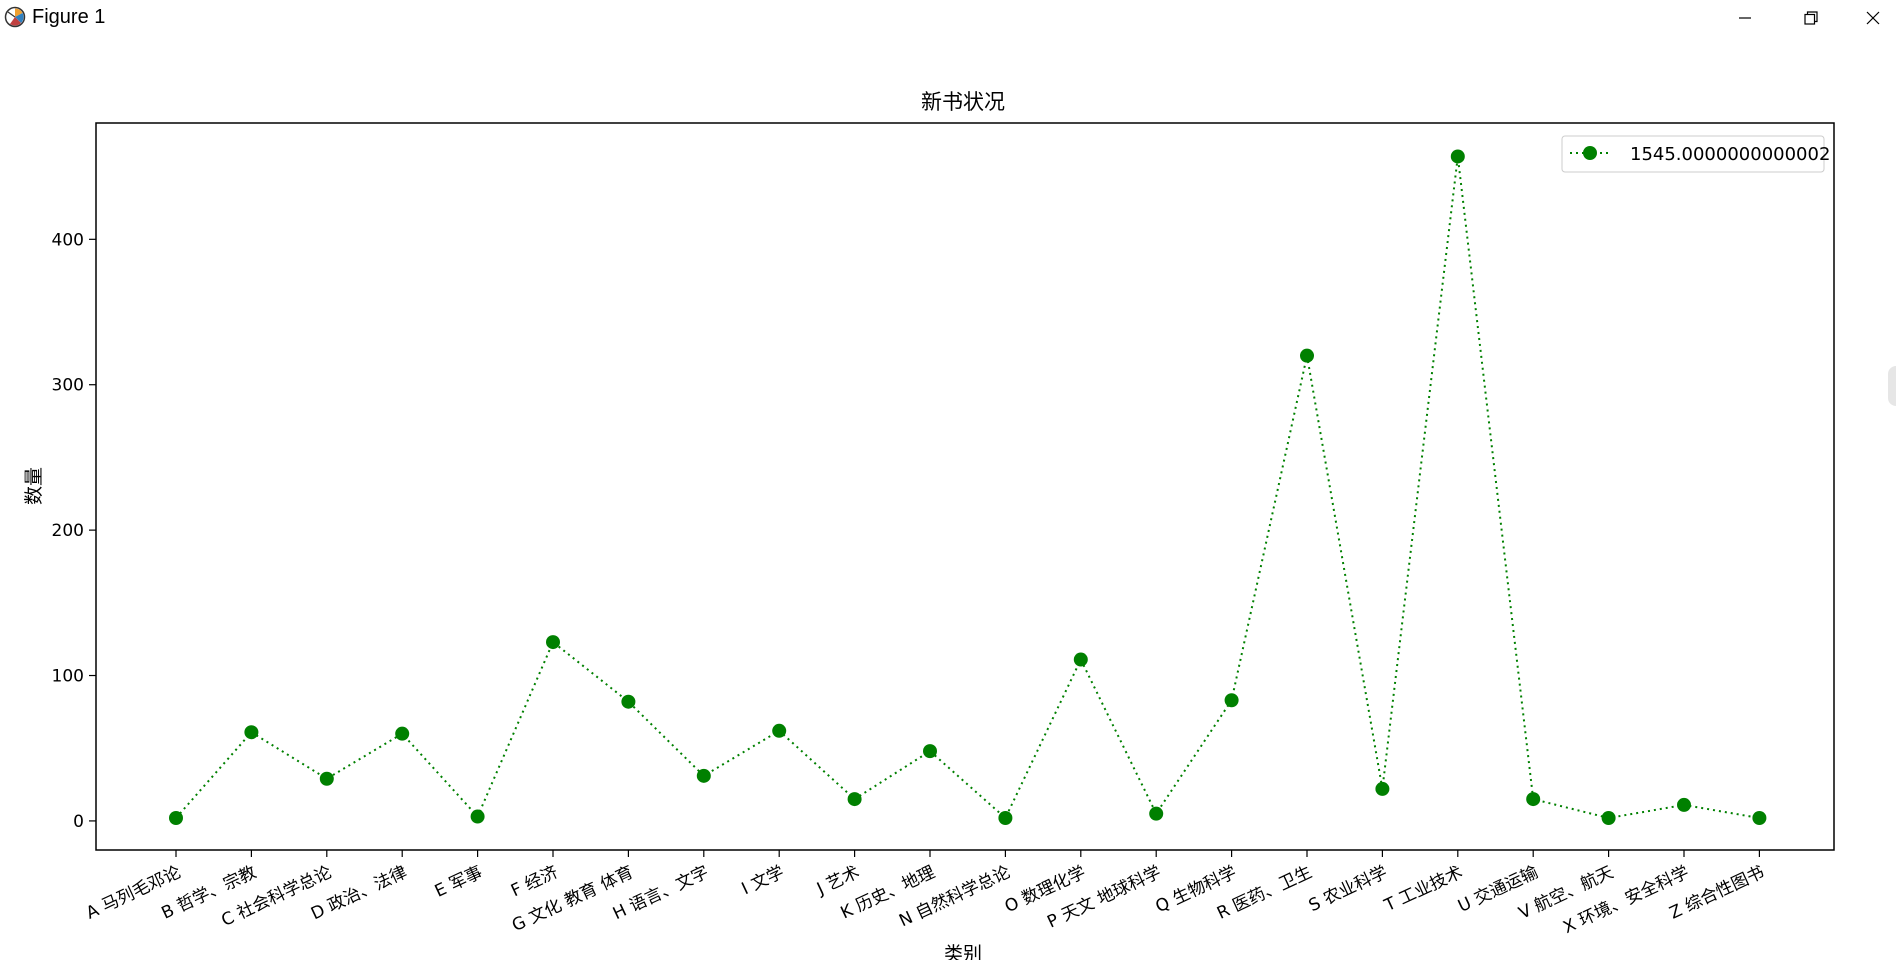 Image resolution: width=1896 pixels, height=964 pixels. Describe the element at coordinates (78, 822) in the screenshot. I see `y-tick-label: 0` at that location.